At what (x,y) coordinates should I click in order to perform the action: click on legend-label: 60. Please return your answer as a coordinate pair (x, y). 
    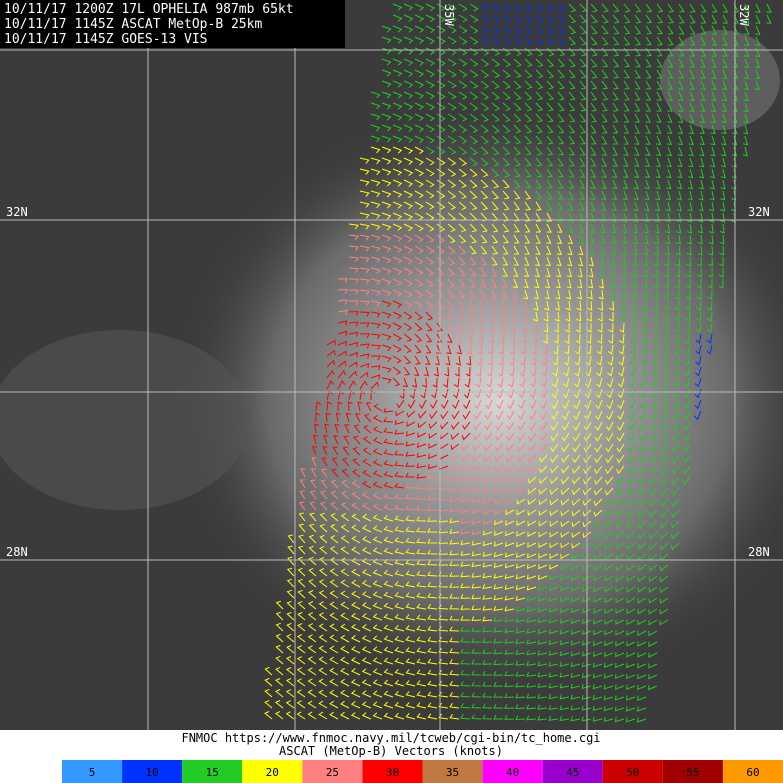
    Looking at the image, I should click on (752, 772).